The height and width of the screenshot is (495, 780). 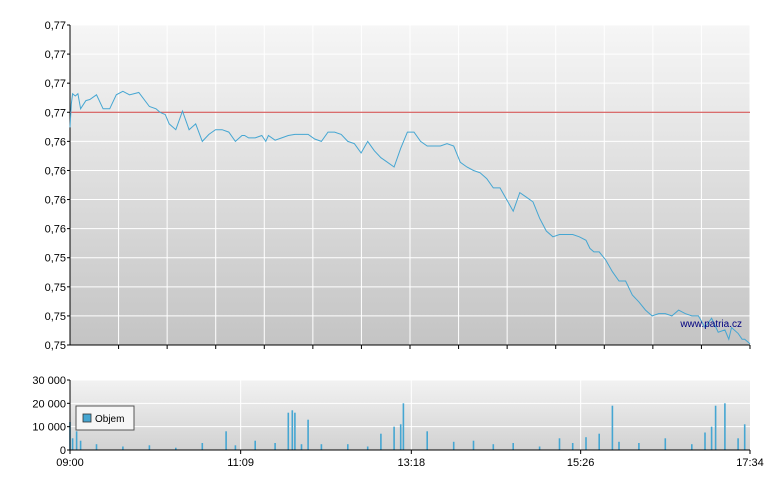 I want to click on volume-y-tick-label: 20 000, so click(x=49, y=404).